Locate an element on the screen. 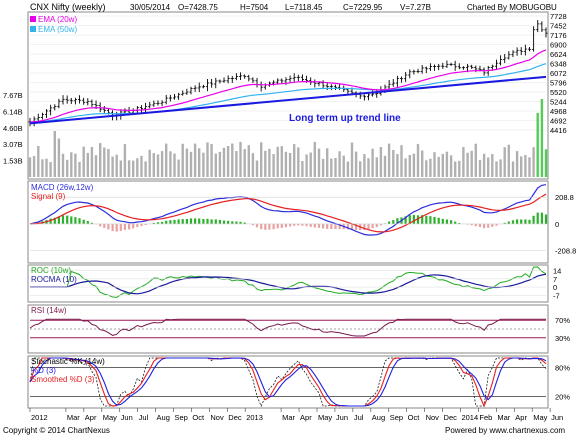  price-tick-label: 6348 is located at coordinates (558, 64).